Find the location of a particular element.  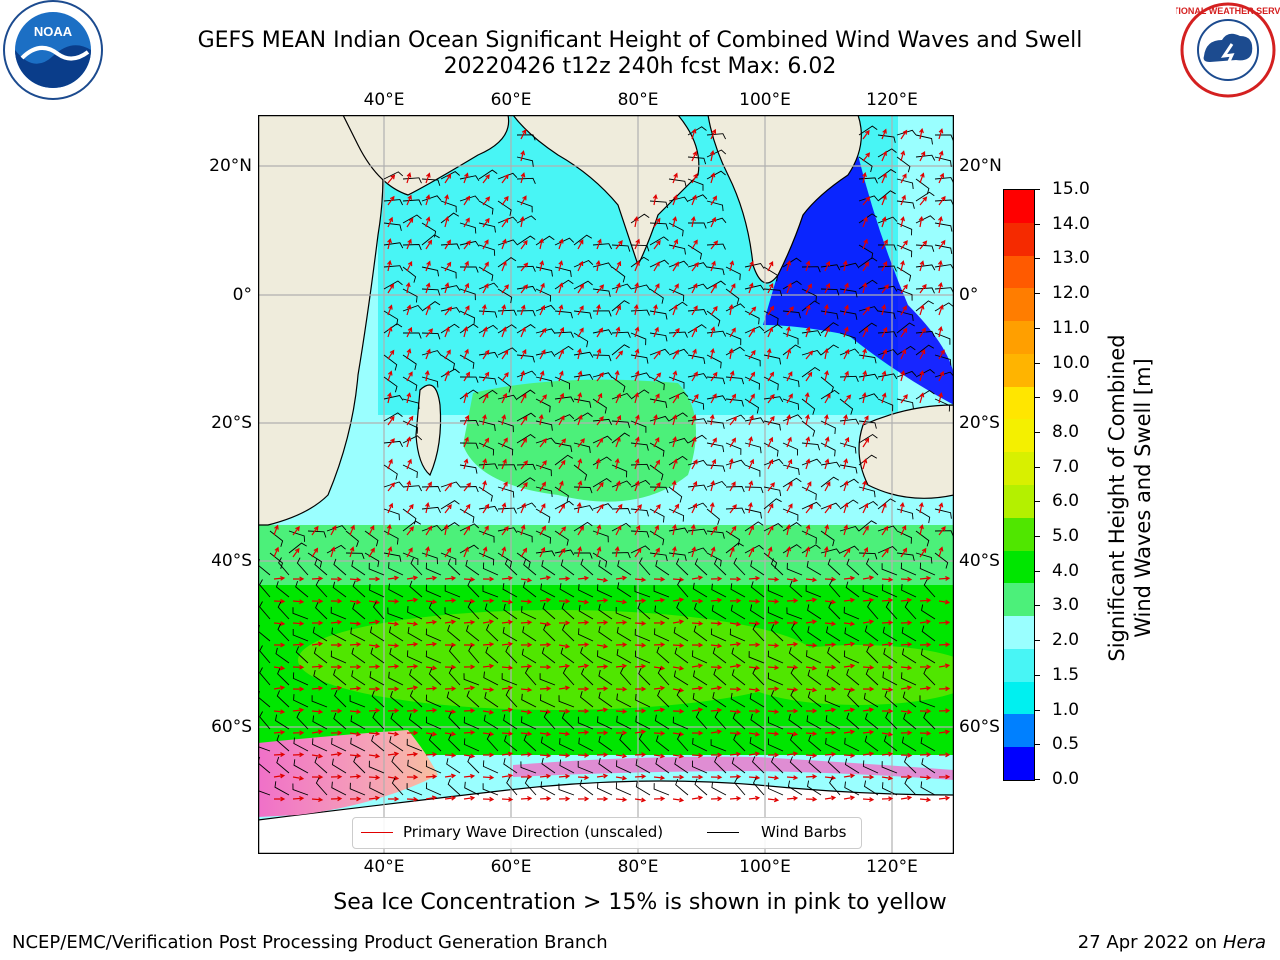

lon-tick-top-60e: 60°E is located at coordinates (511, 100).